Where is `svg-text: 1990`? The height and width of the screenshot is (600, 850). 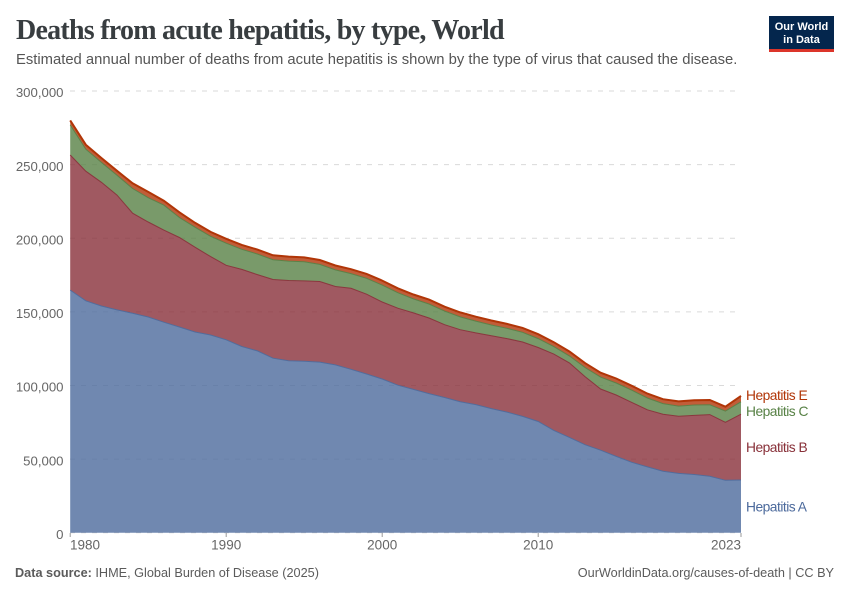
svg-text: 1990 is located at coordinates (226, 545).